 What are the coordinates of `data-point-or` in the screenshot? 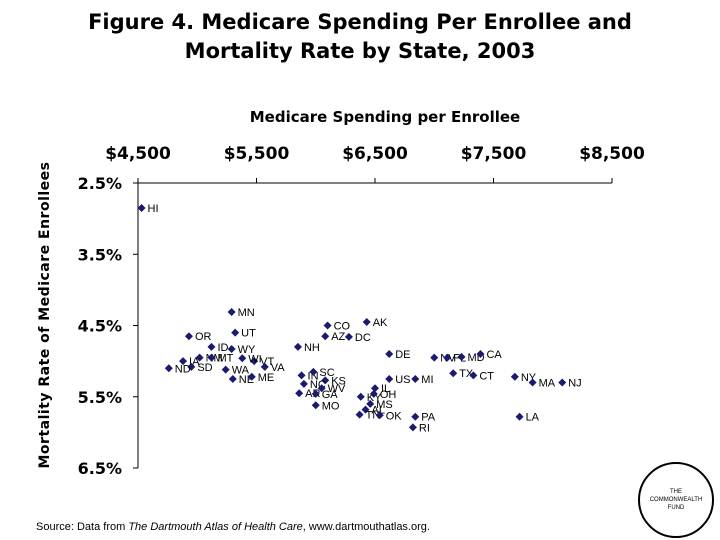 It's located at (188, 336).